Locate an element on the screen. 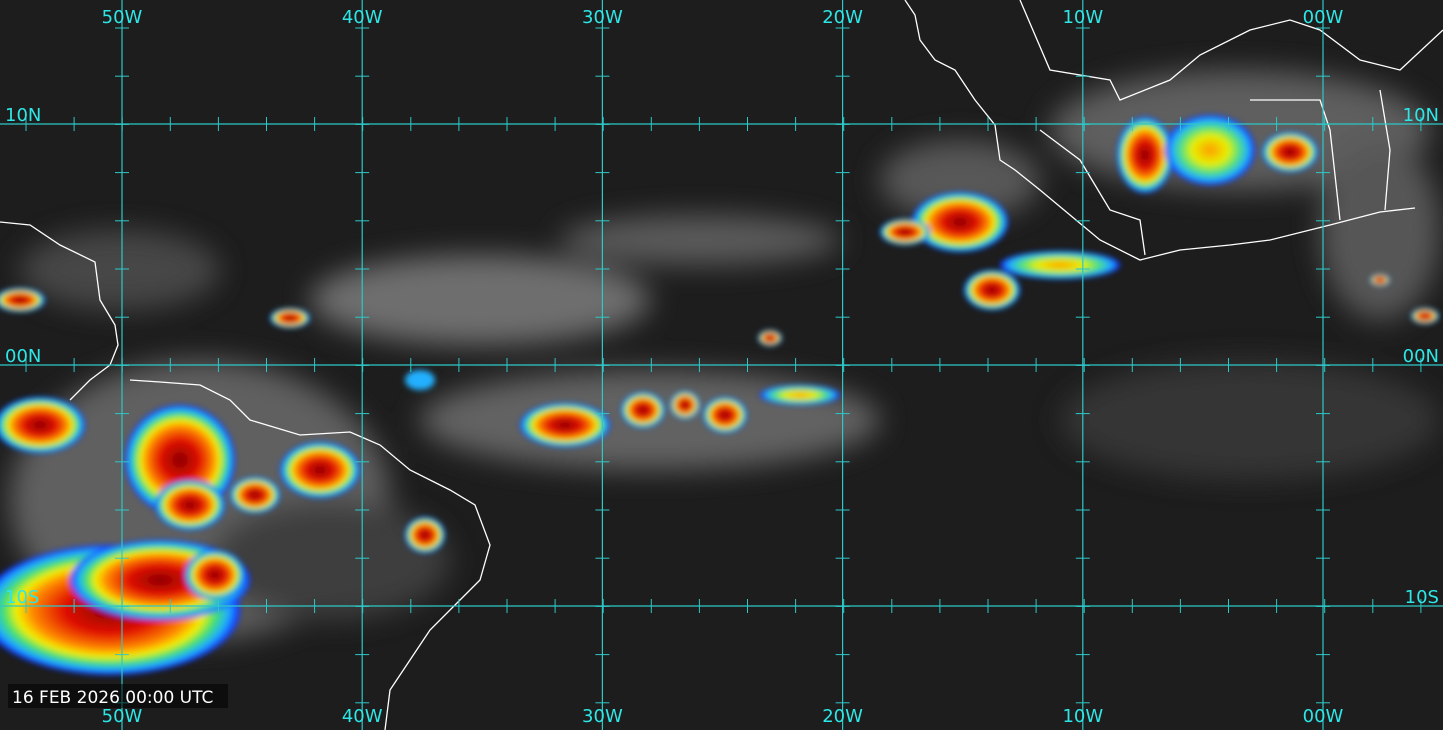 This screenshot has width=1443, height=730. left-lat-label: 10N is located at coordinates (23, 115).